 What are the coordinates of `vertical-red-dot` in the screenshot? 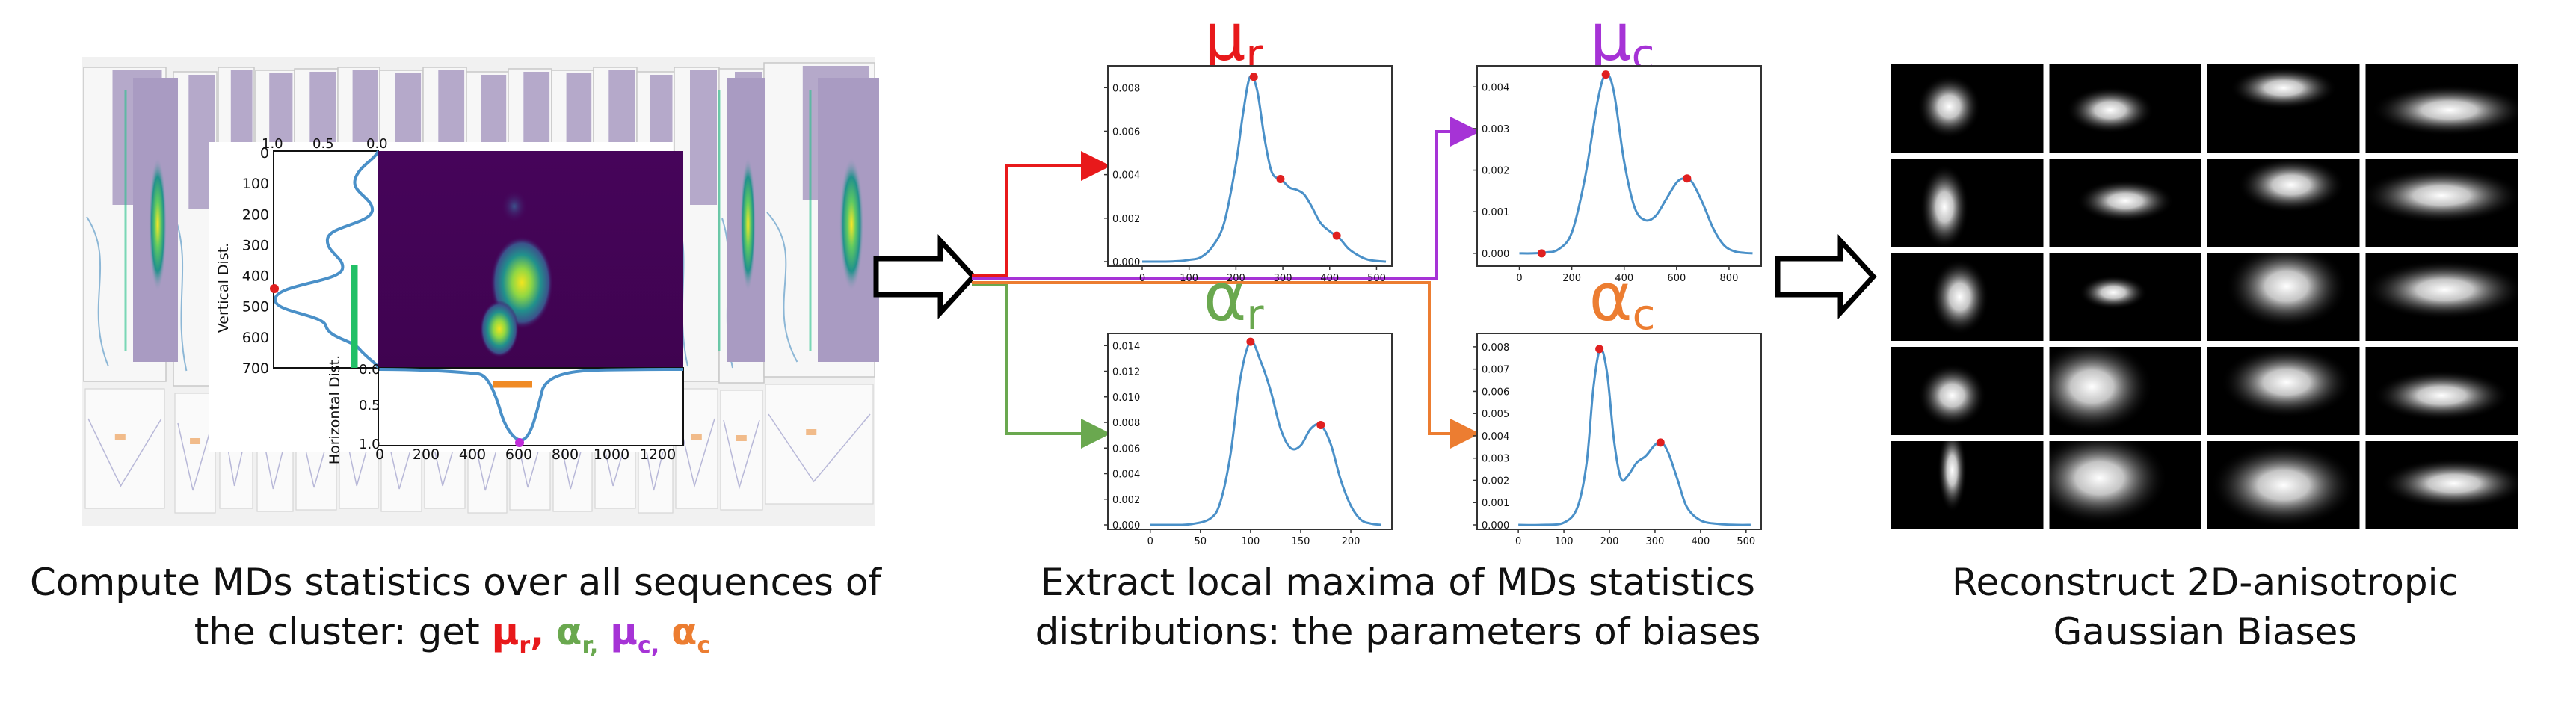 It's located at (274, 288).